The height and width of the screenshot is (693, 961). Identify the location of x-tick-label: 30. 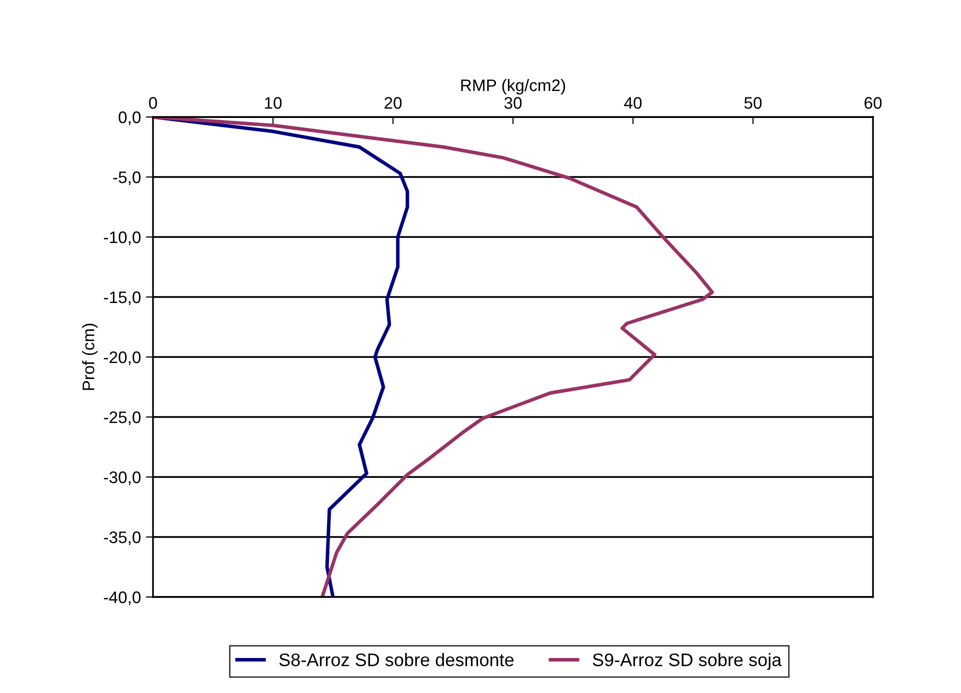
(513, 103).